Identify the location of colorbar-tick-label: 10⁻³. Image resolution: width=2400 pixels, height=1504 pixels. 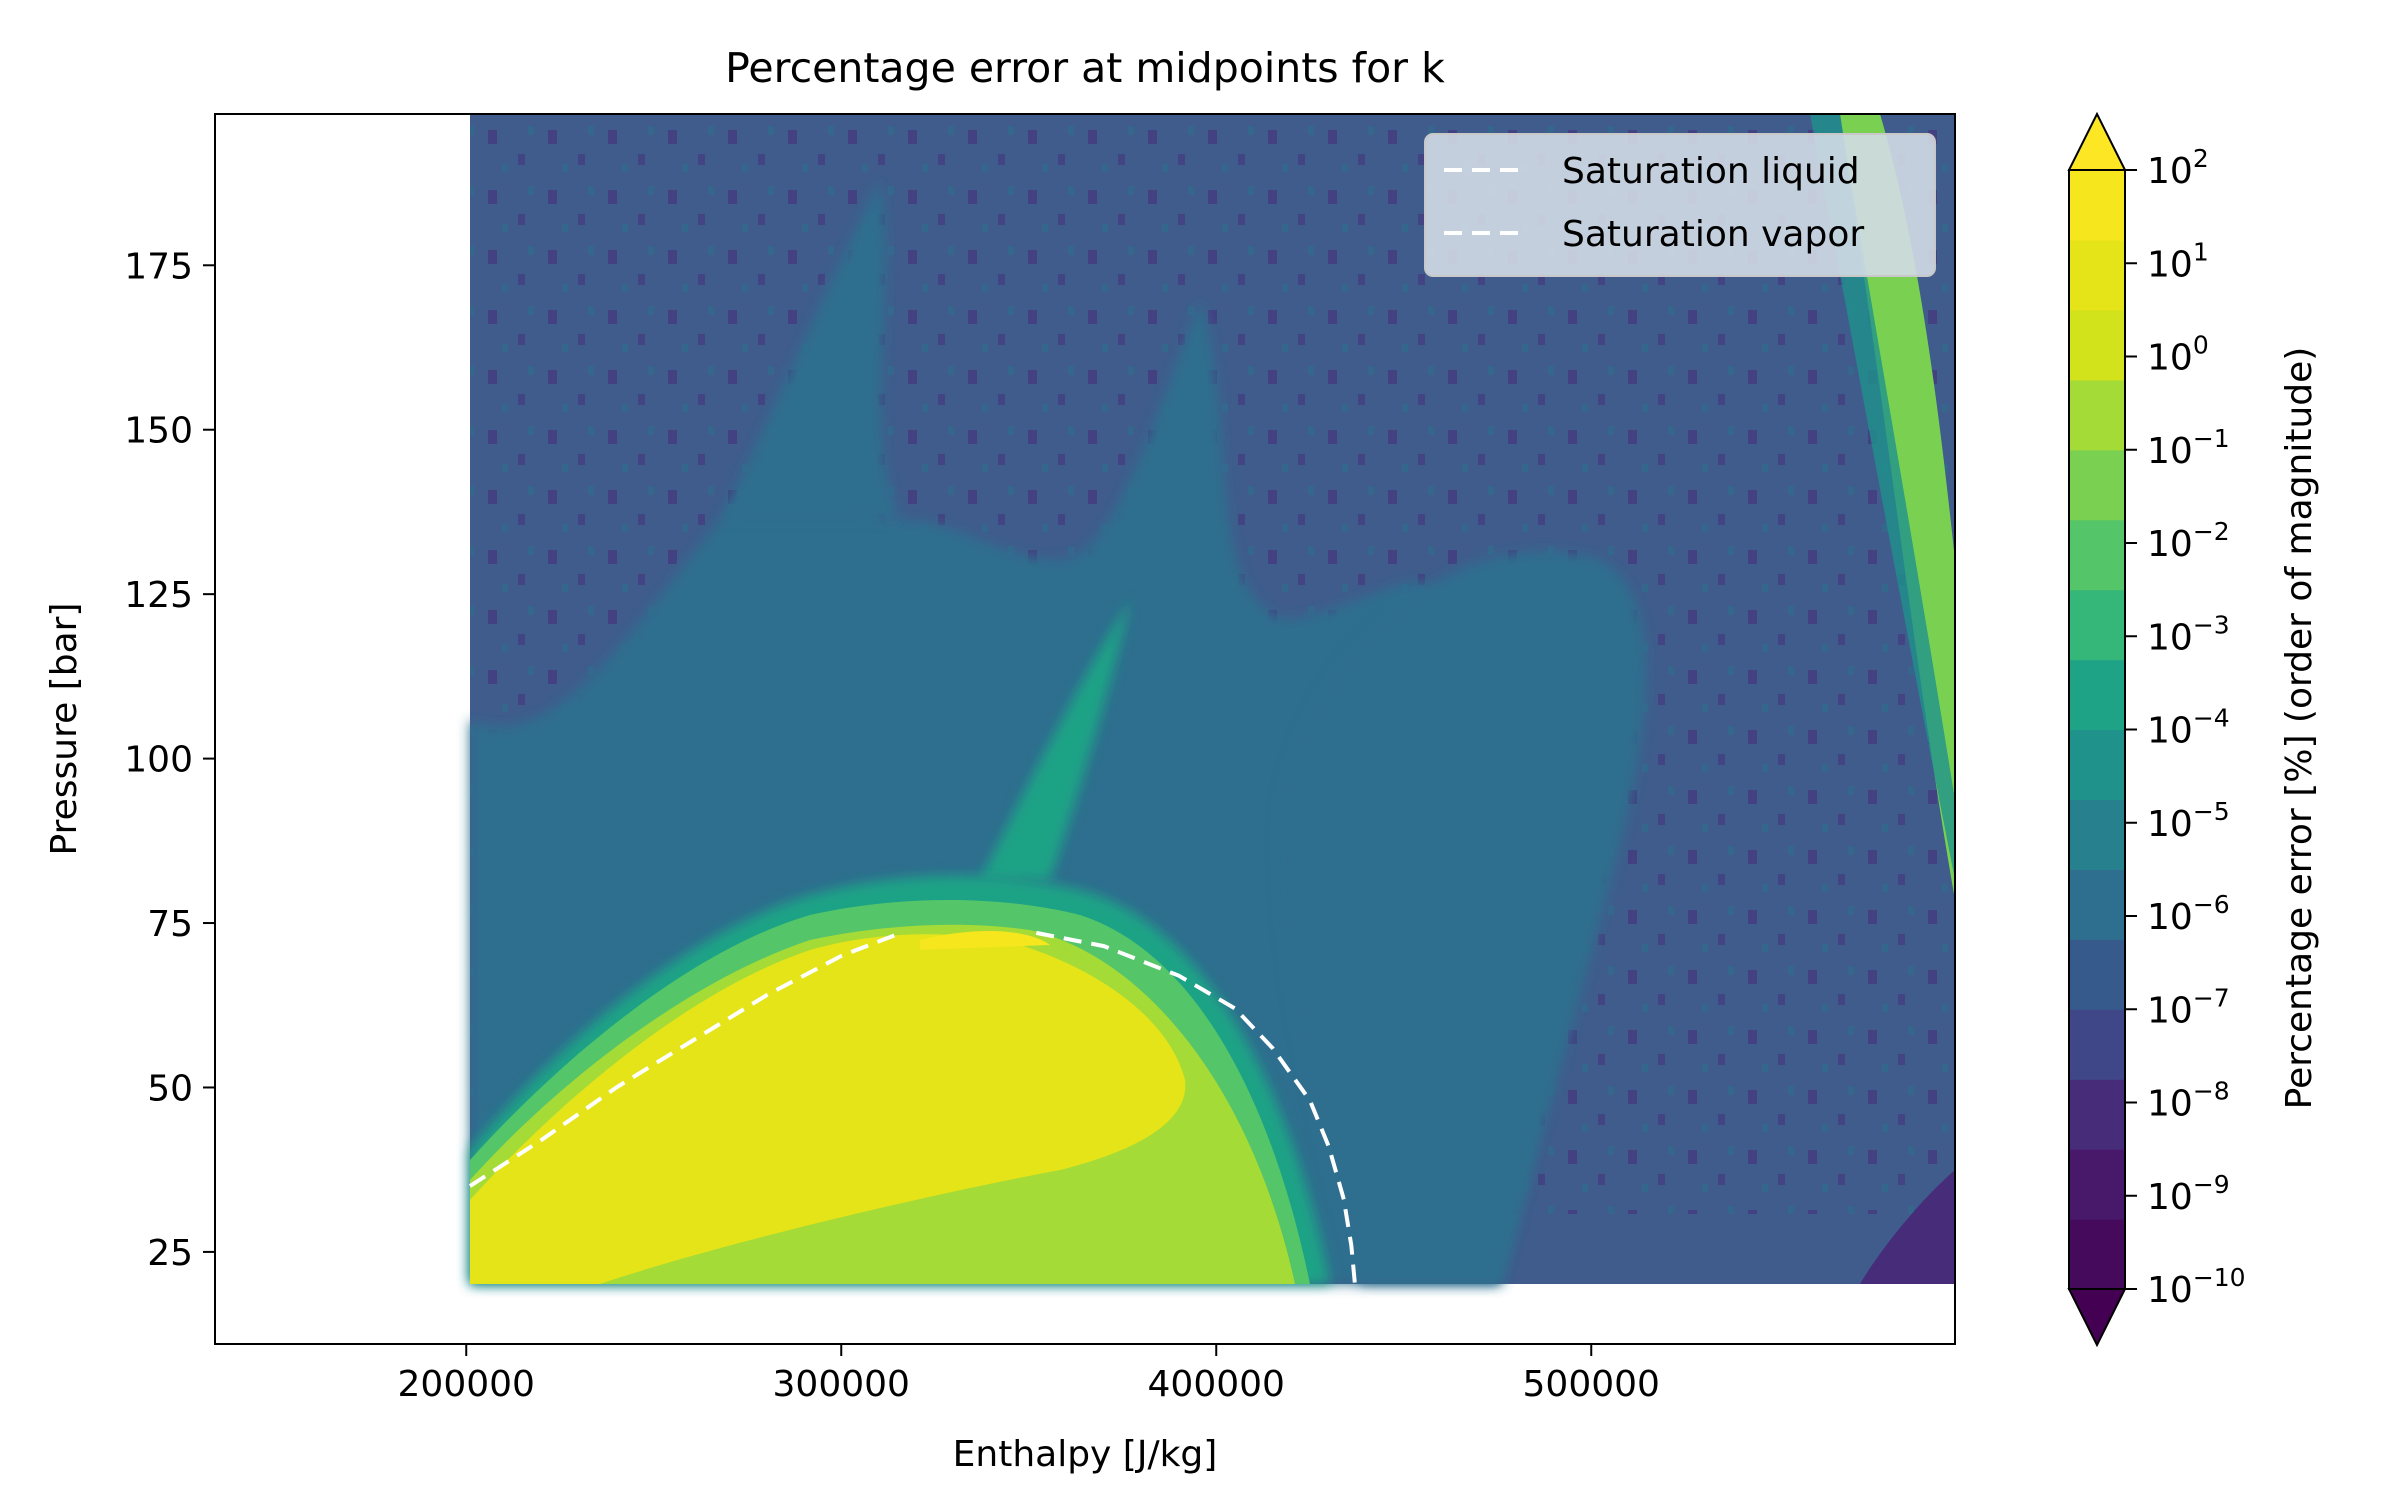
(2188, 634).